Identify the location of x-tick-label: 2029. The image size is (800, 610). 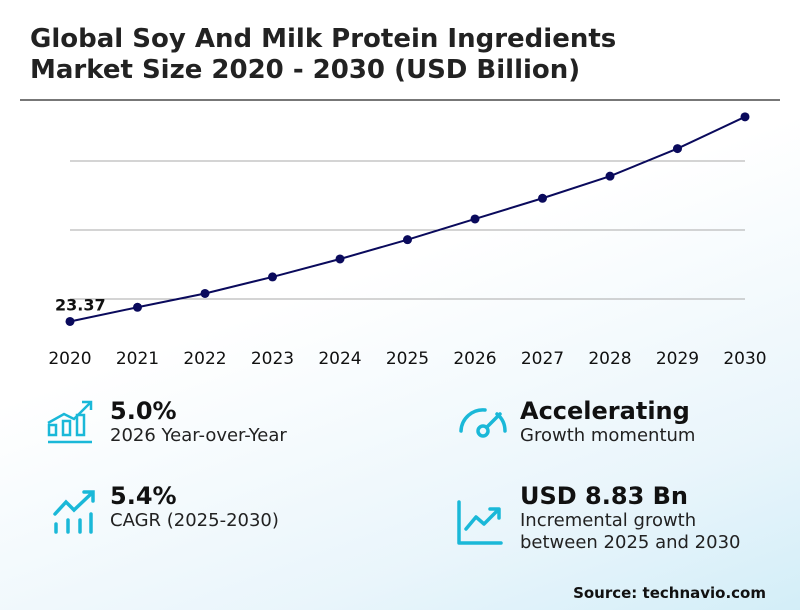
(677, 359).